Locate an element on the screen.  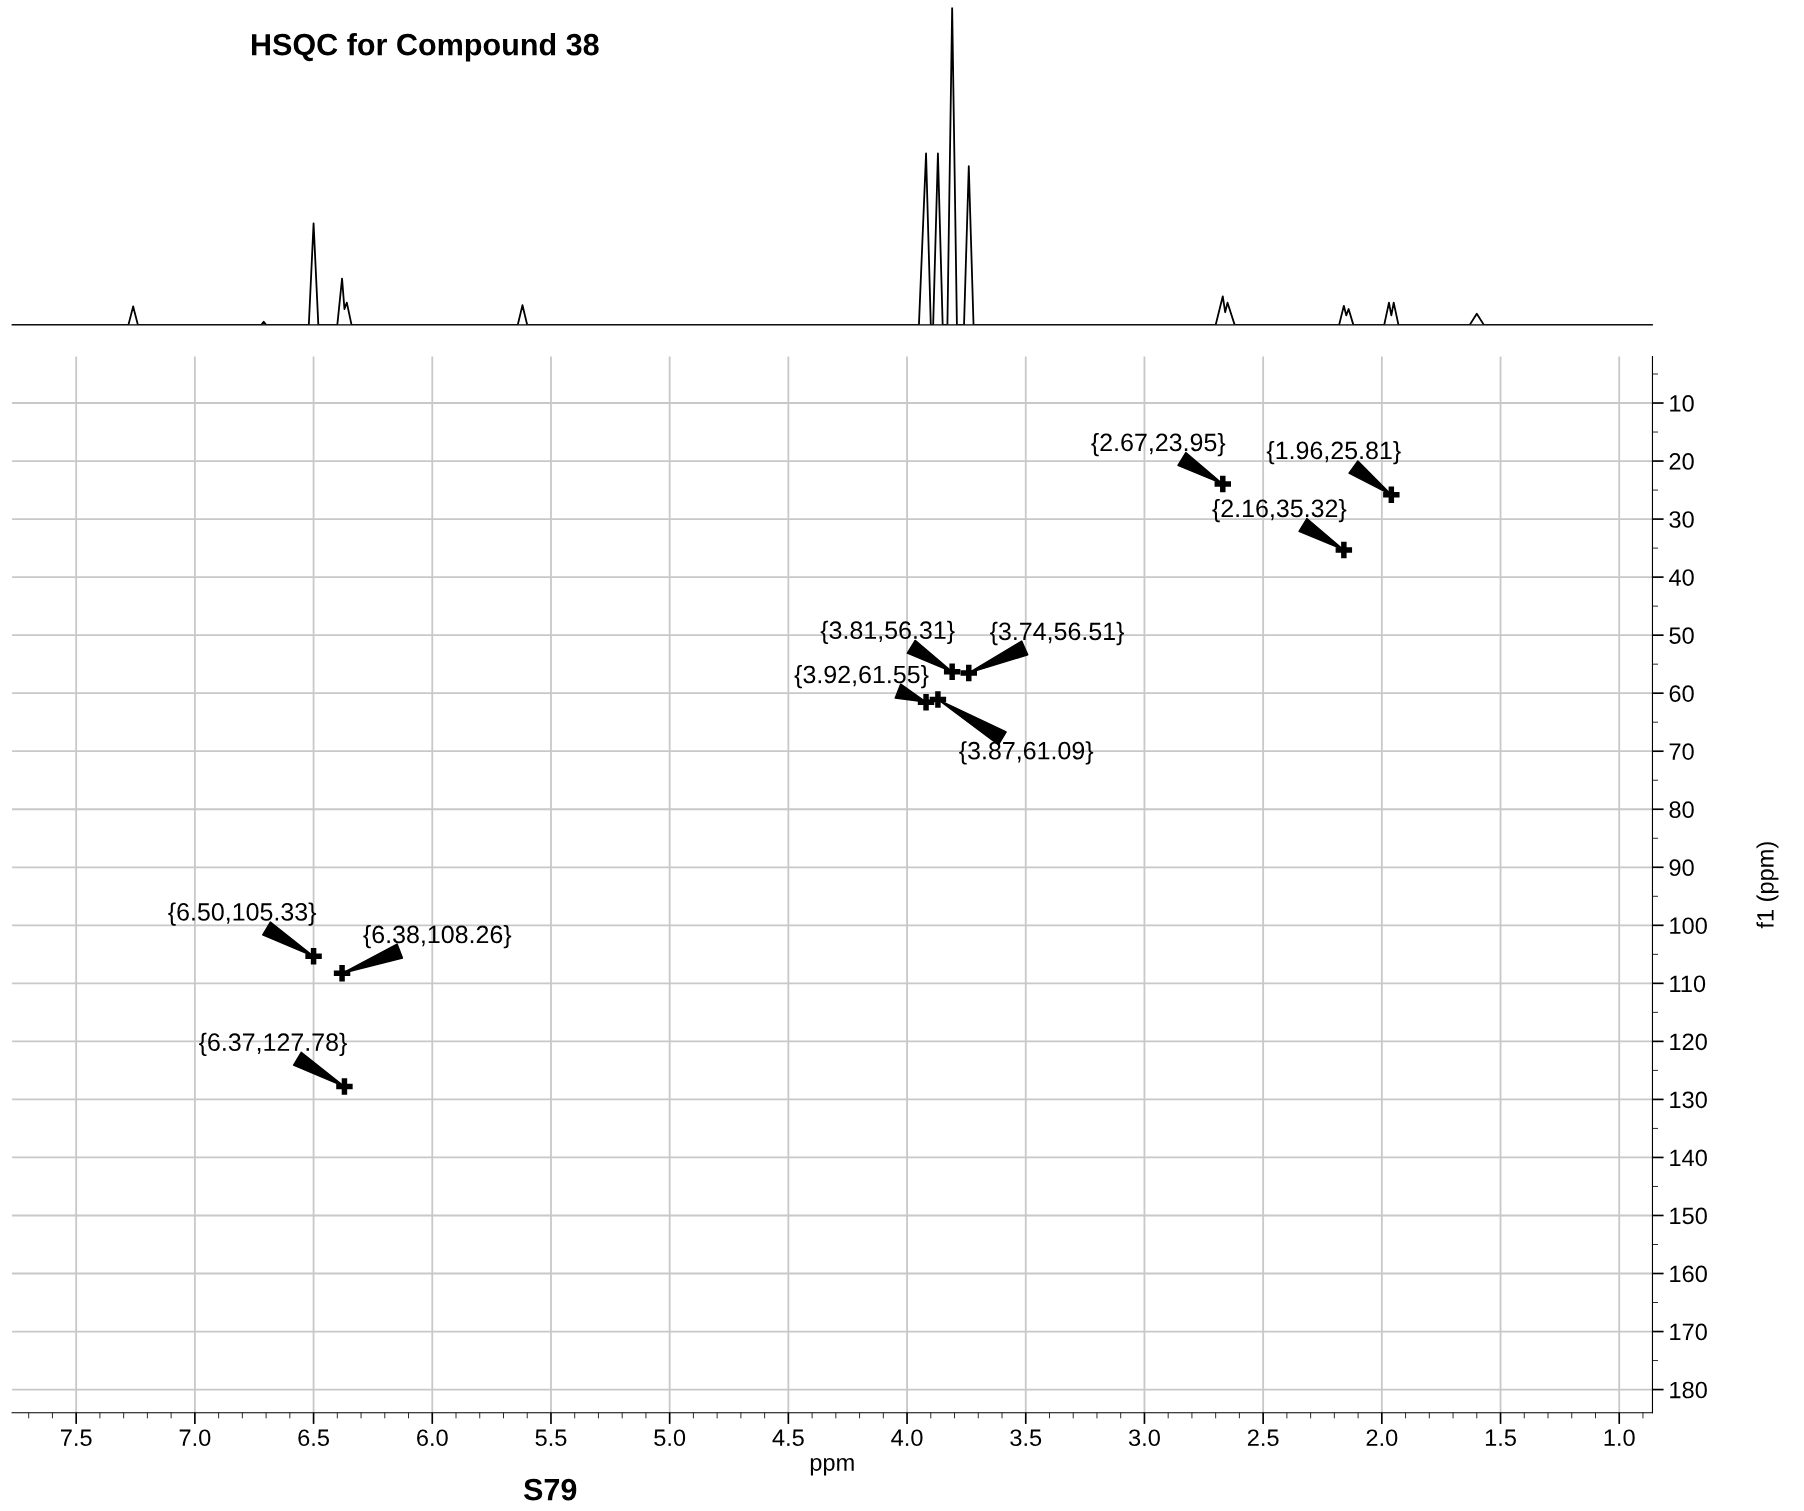
annotation: {1.96,25.81} is located at coordinates (1333, 452).